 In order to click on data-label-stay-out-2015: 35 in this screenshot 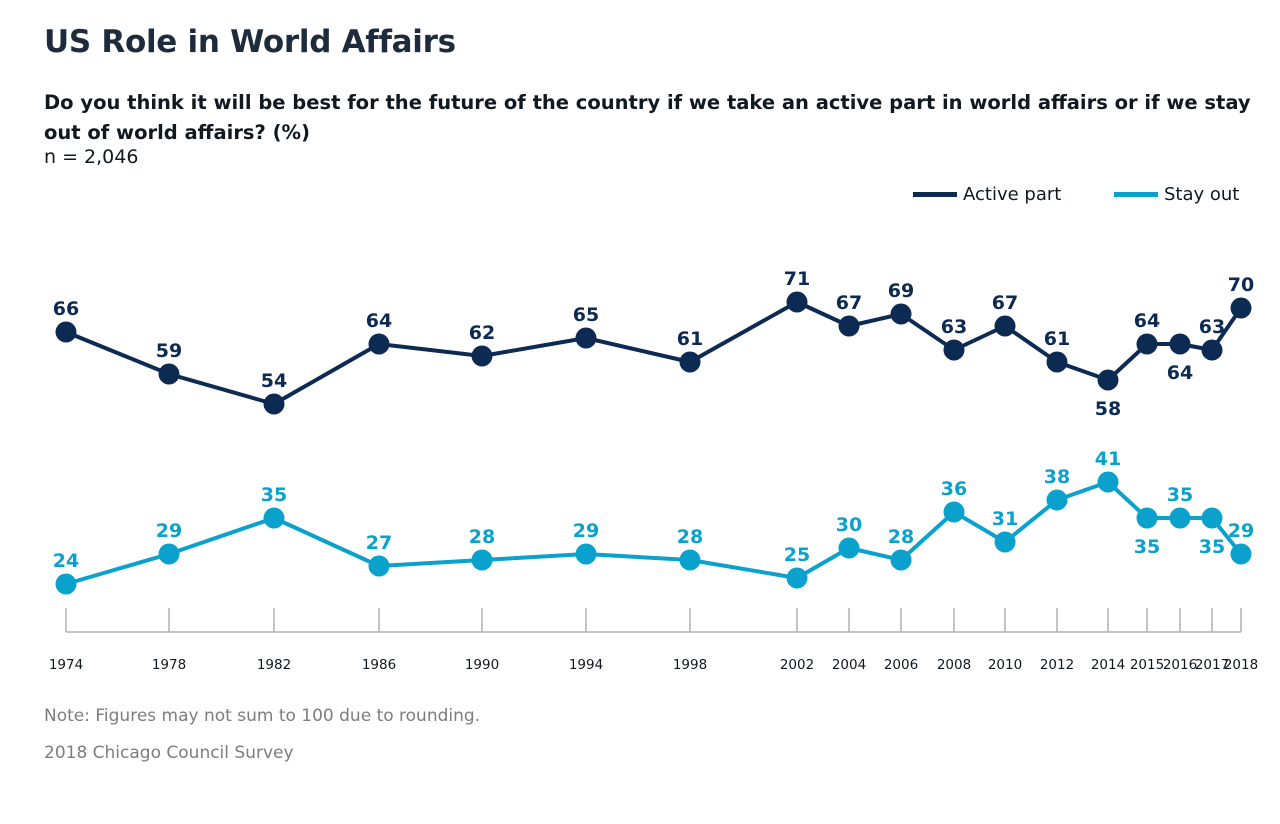, I will do `click(1147, 547)`.